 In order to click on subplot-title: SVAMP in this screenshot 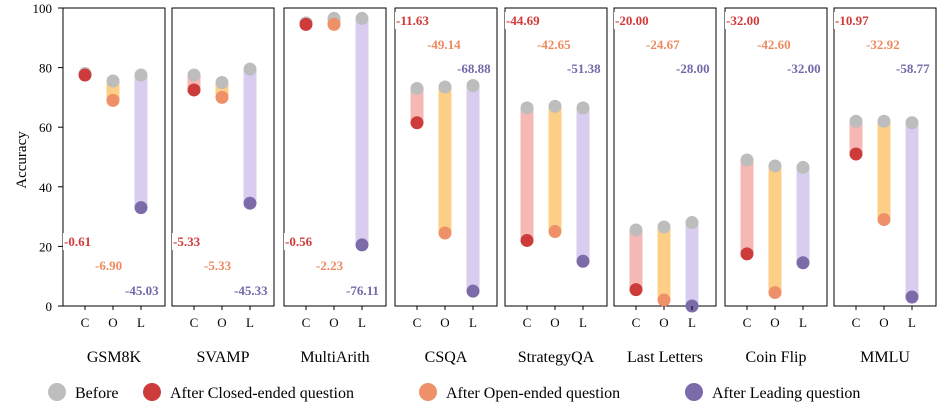, I will do `click(222, 357)`.